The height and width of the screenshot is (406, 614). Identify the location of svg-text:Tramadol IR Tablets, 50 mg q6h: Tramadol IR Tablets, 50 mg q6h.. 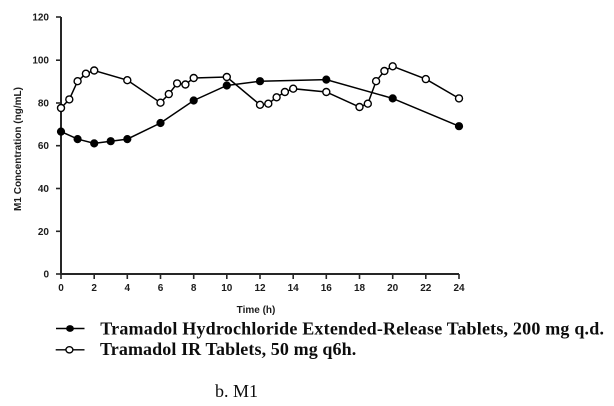
(228, 349).